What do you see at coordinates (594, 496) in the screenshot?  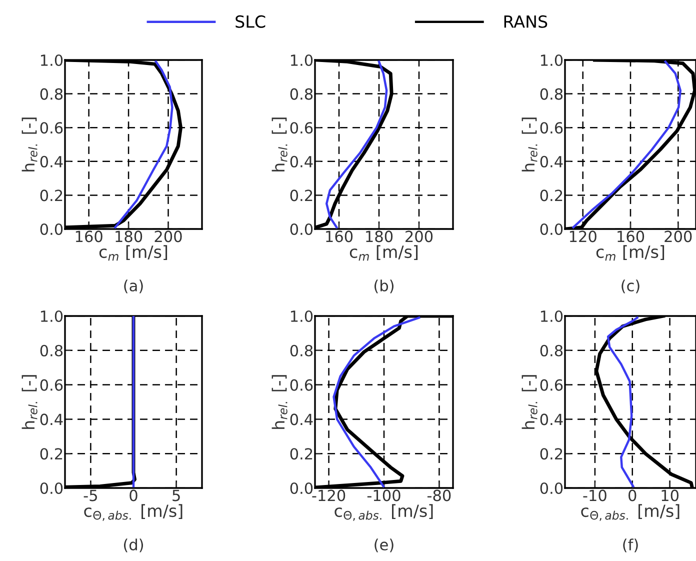 I see `x-tick-label: -10` at bounding box center [594, 496].